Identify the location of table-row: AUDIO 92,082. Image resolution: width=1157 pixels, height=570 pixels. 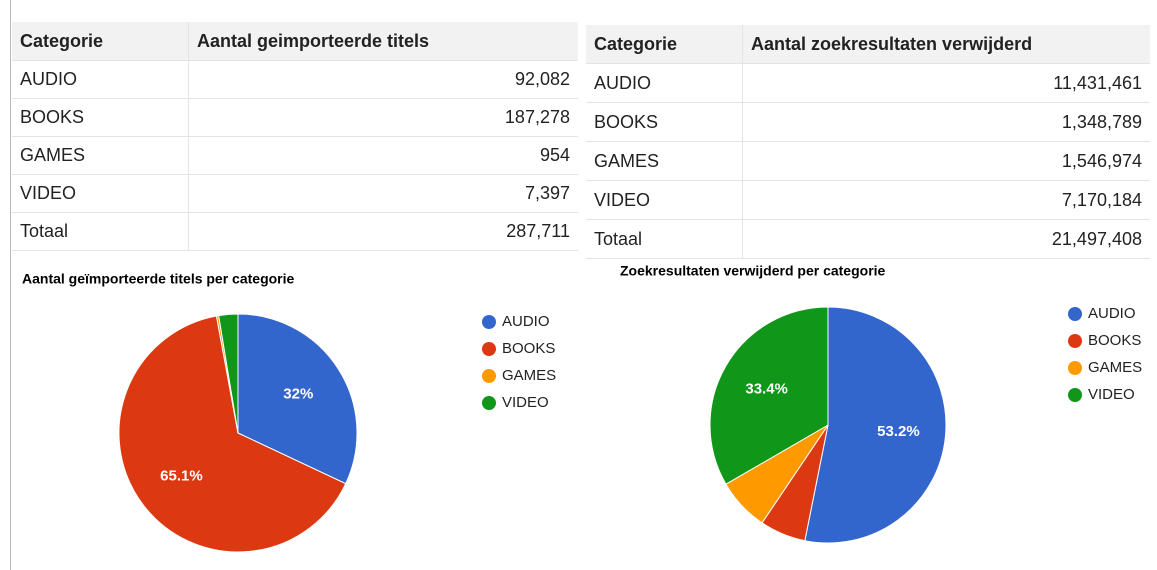
(295, 79).